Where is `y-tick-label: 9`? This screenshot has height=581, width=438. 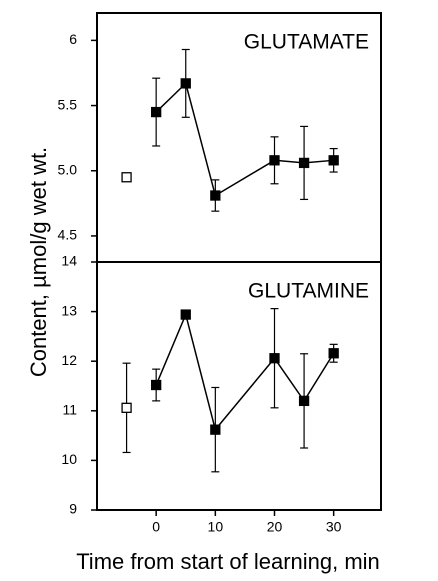 y-tick-label: 9 is located at coordinates (73, 509).